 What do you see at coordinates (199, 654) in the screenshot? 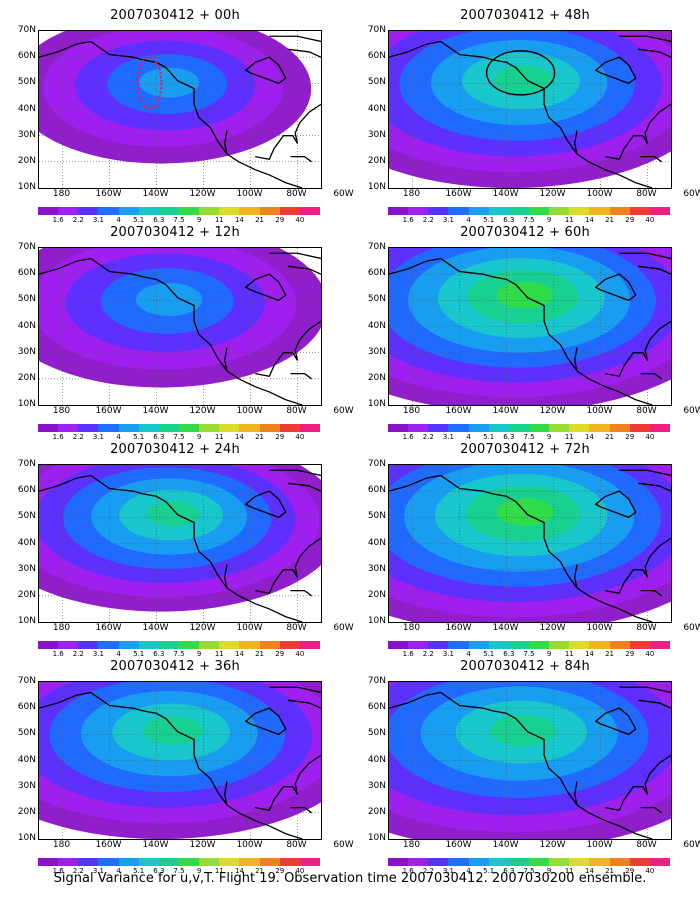
I see `colorbar-label: 9` at bounding box center [199, 654].